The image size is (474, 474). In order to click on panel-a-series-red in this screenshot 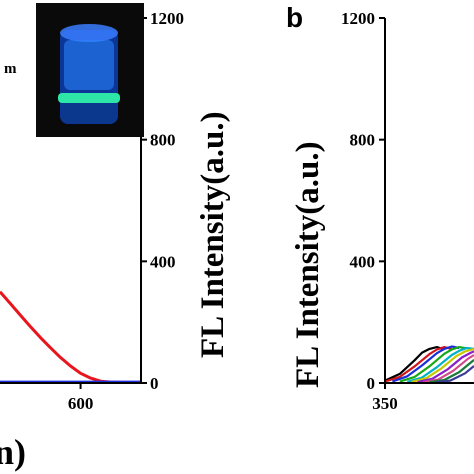, I will do `click(70, 337)`.